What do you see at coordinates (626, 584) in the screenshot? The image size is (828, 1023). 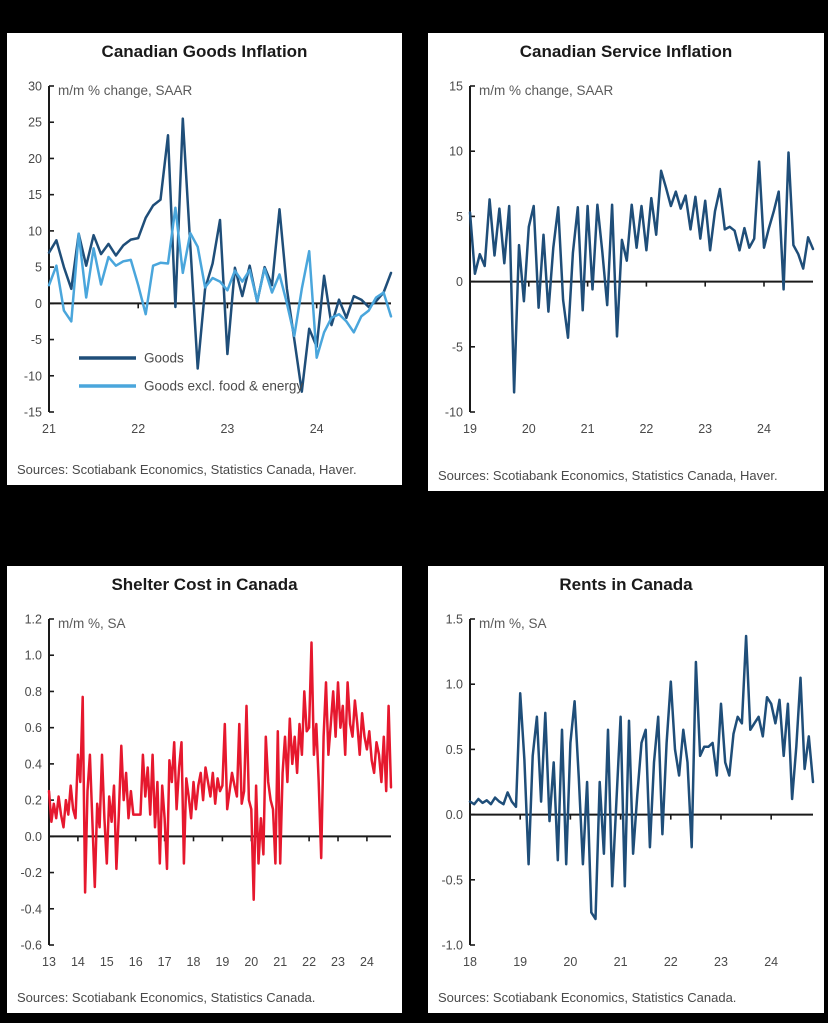 I see `chart-title: Rents in Canada` at bounding box center [626, 584].